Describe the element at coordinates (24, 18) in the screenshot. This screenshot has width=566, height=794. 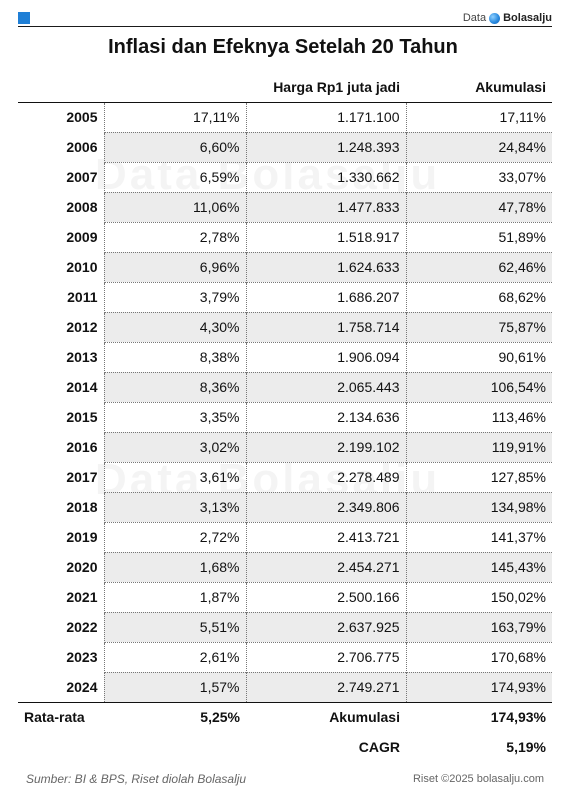
I see `brand-square-icon` at that location.